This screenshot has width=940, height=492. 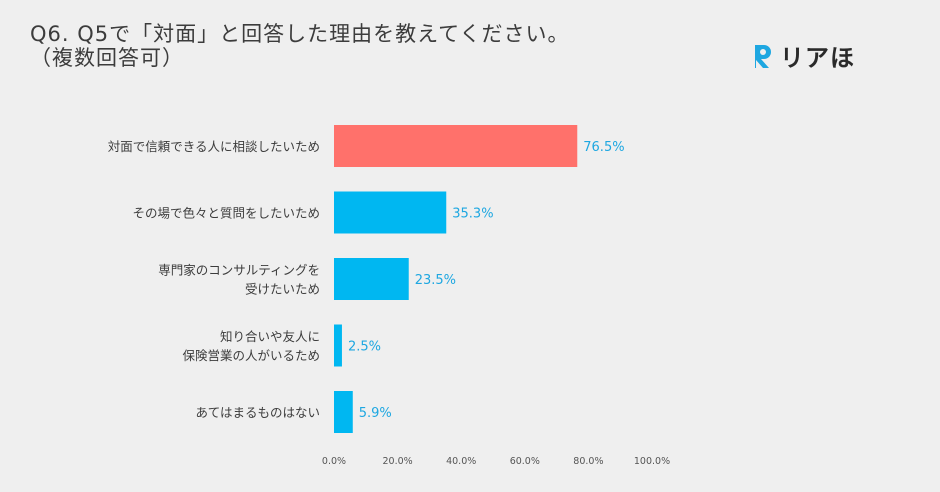 I want to click on category-label-4: あてはまるものはない, so click(x=257, y=412).